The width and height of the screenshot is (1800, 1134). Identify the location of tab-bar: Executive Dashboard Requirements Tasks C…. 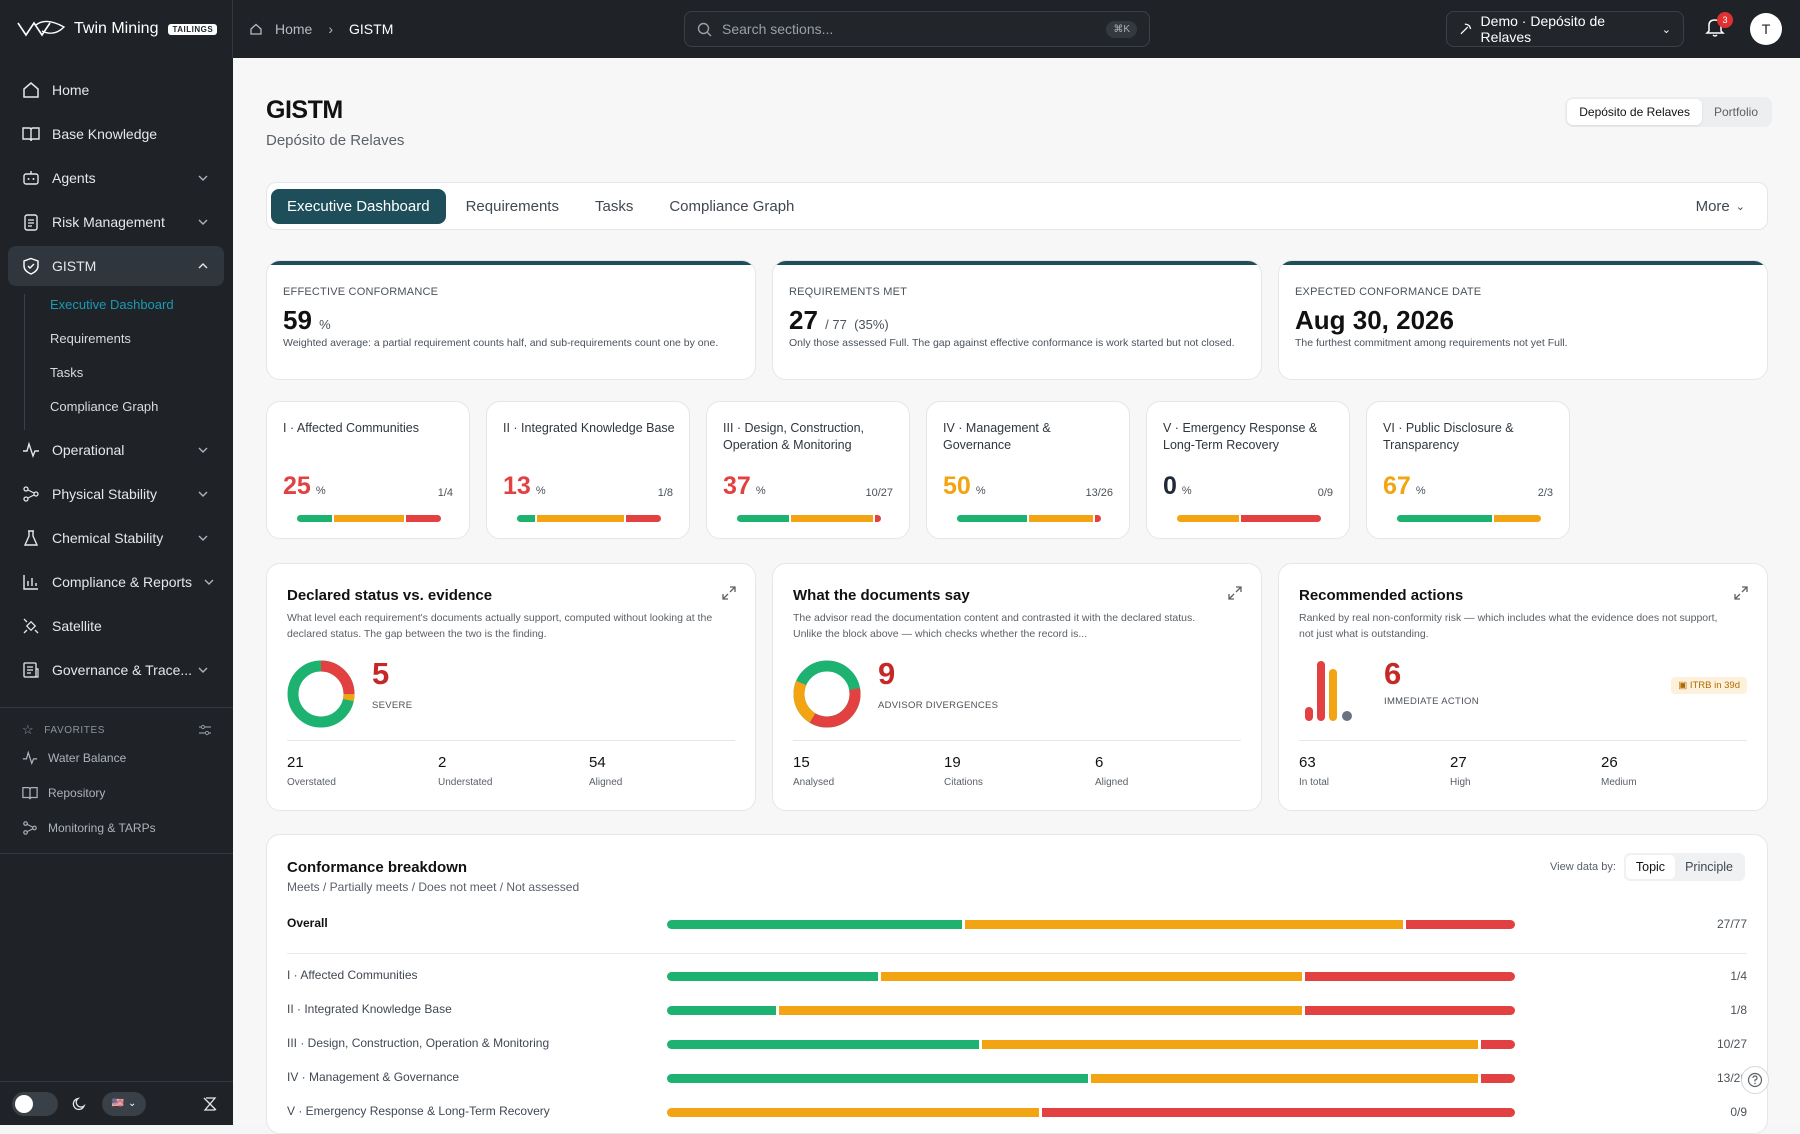
(1017, 206).